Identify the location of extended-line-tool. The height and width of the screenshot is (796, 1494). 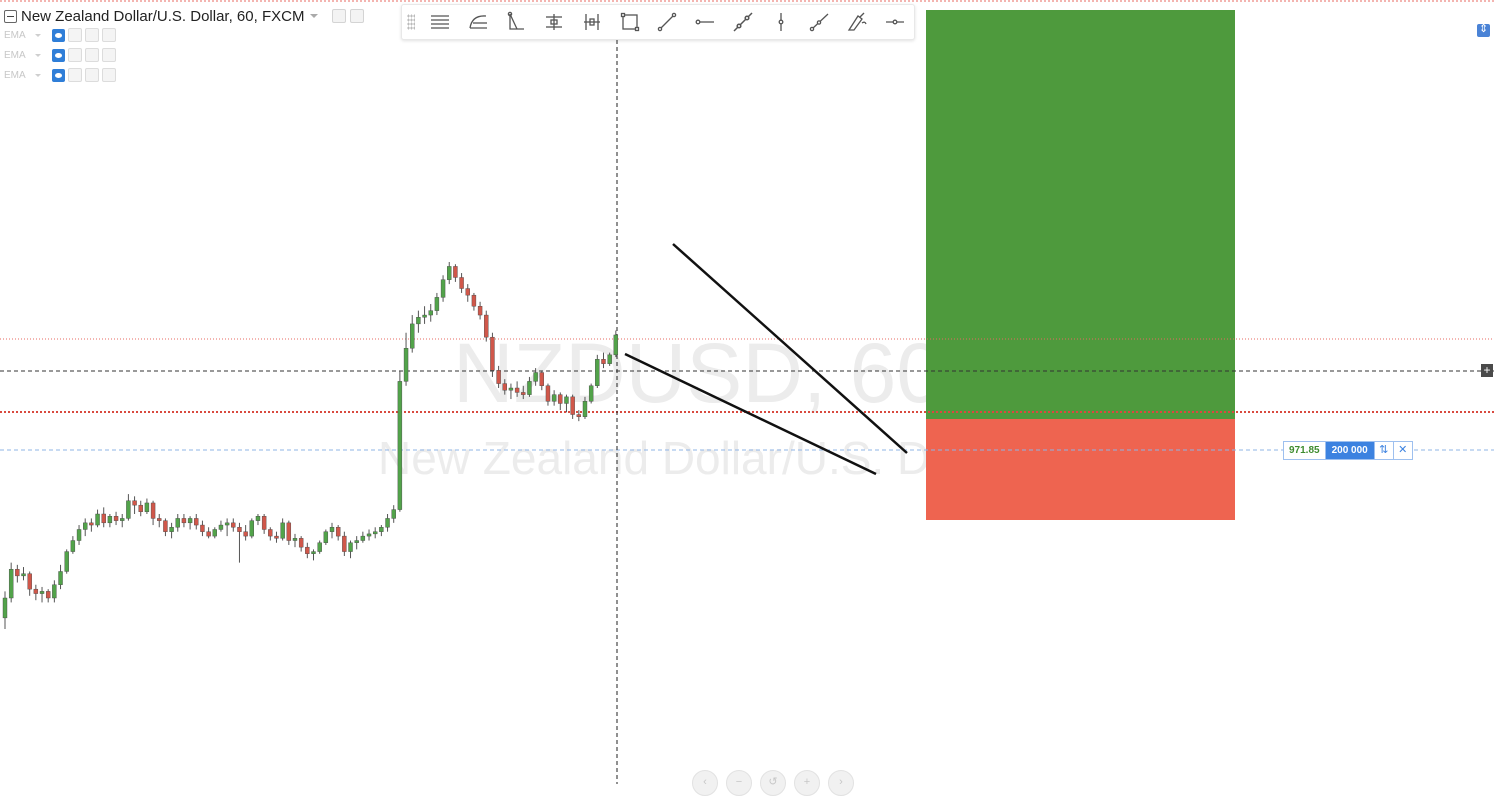
(743, 22).